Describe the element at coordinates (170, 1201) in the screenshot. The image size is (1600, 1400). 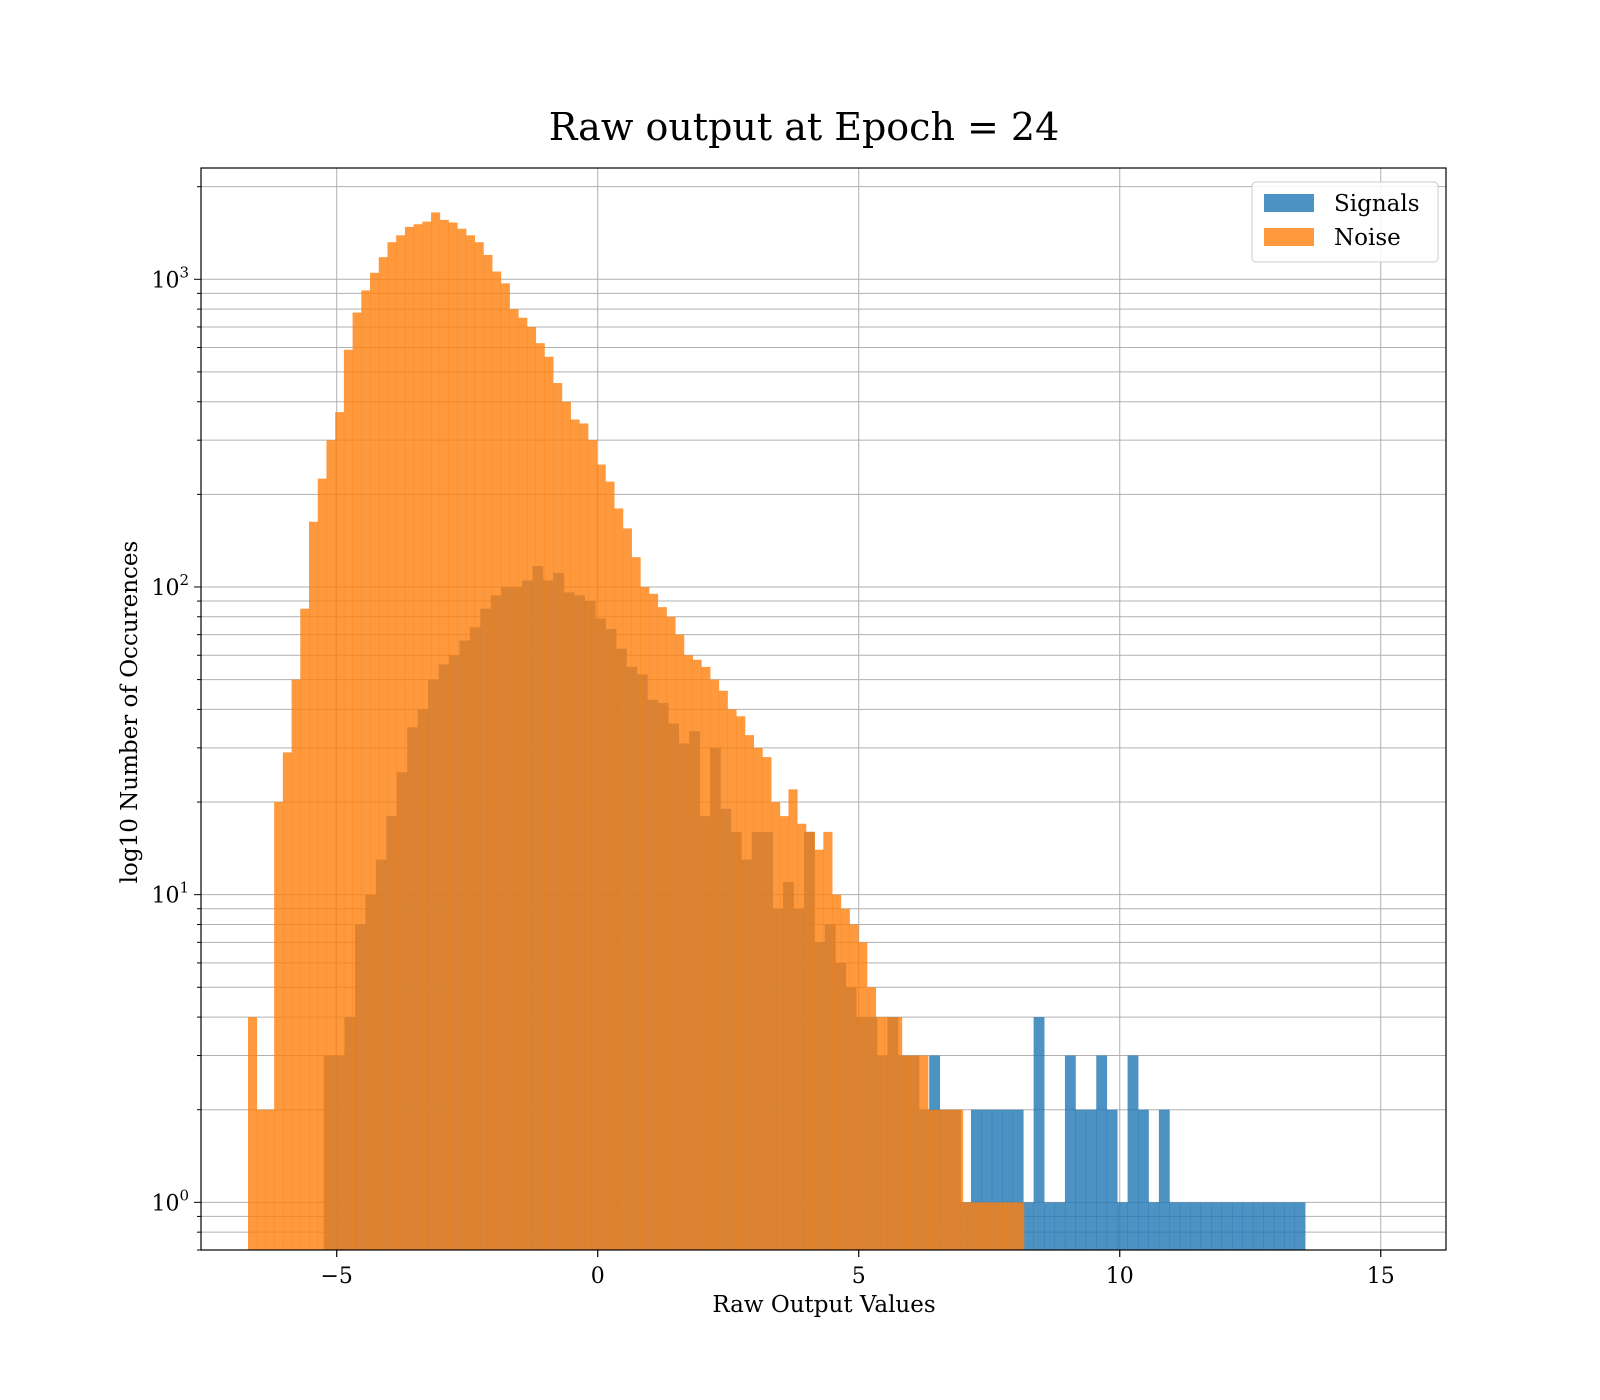
I see `y-tick-label: 10⁰` at that location.